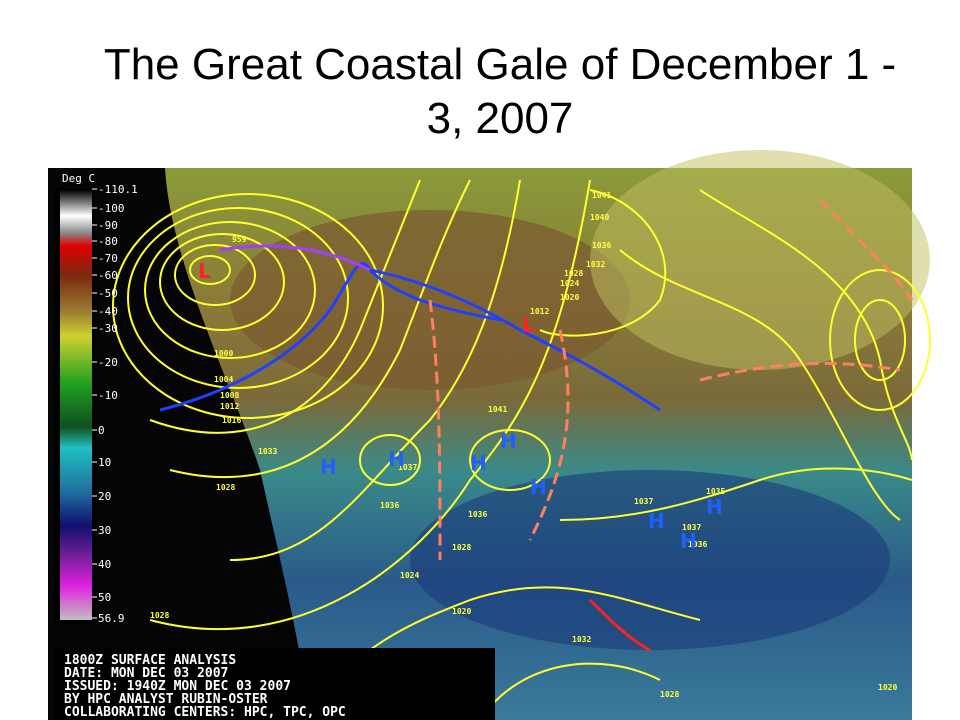 The height and width of the screenshot is (720, 960). Describe the element at coordinates (104, 597) in the screenshot. I see `scale-label: 50` at that location.